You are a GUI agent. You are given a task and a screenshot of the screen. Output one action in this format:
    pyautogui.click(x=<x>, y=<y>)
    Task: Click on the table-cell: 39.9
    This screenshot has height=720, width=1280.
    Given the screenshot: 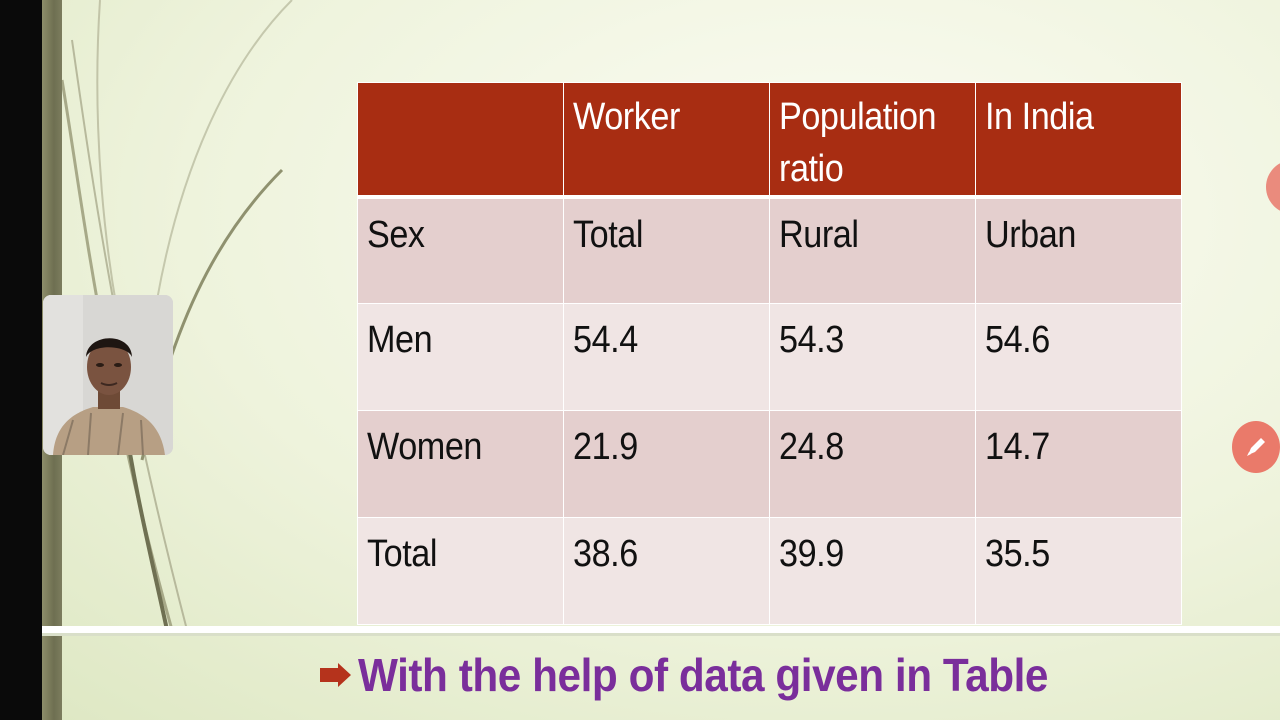 What is the action you would take?
    pyautogui.click(x=872, y=570)
    